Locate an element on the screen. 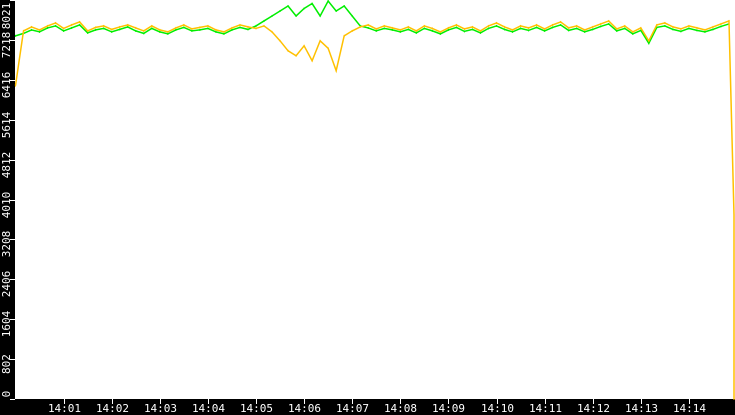  y-tick-label: 8021 is located at coordinates (6, 16).